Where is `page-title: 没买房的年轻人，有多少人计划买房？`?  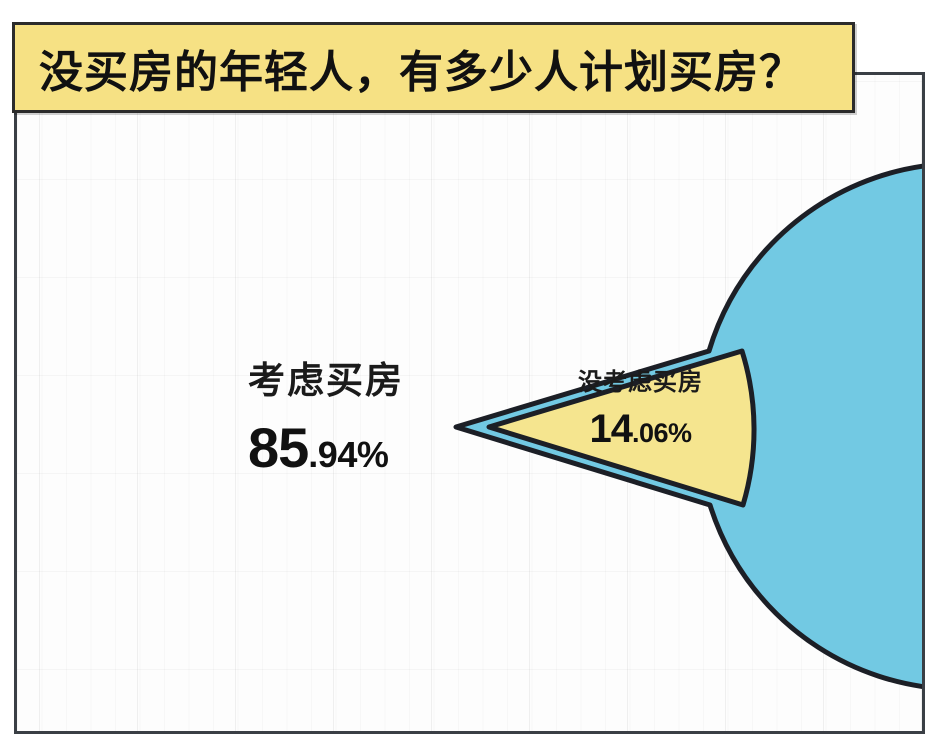
page-title: 没买房的年轻人，有多少人计划买房？ is located at coordinates (421, 72).